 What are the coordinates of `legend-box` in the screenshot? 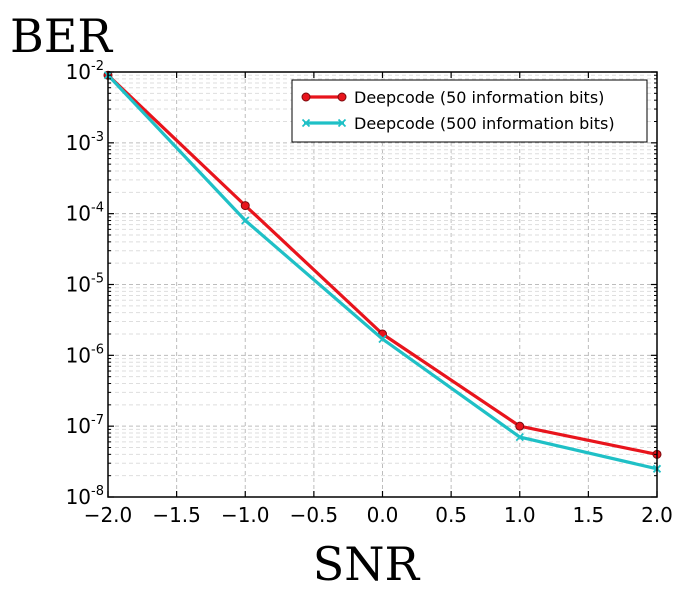 It's located at (469, 111).